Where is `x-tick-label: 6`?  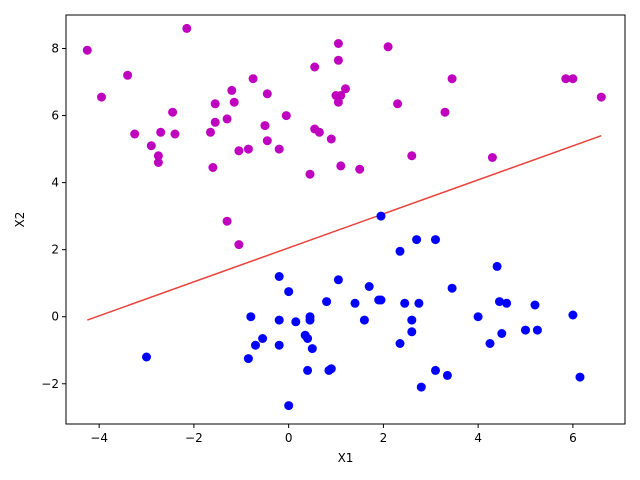 x-tick-label: 6 is located at coordinates (573, 438).